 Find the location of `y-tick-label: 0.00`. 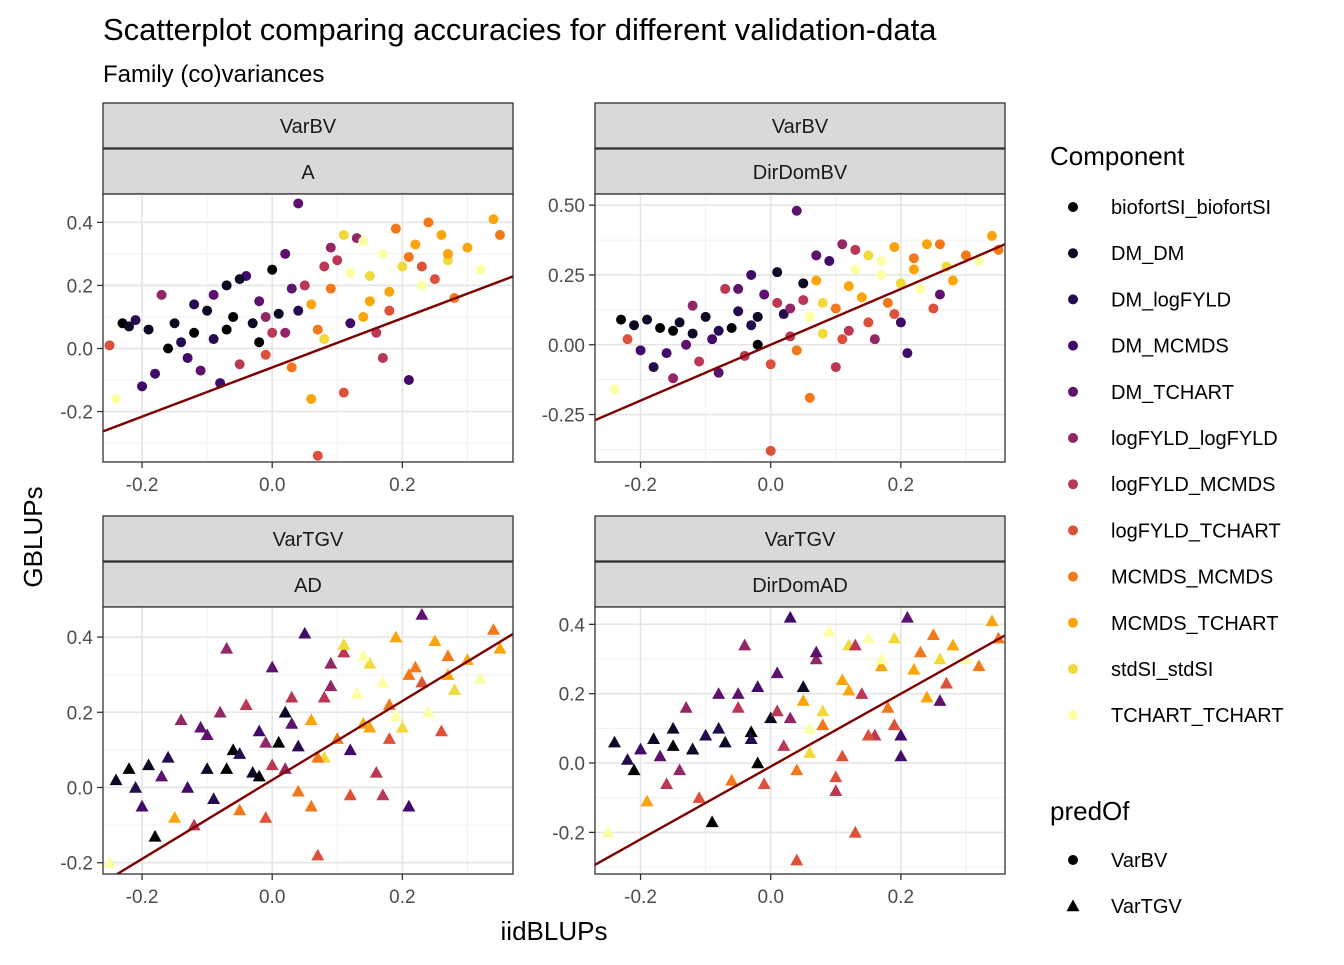

y-tick-label: 0.00 is located at coordinates (566, 346).